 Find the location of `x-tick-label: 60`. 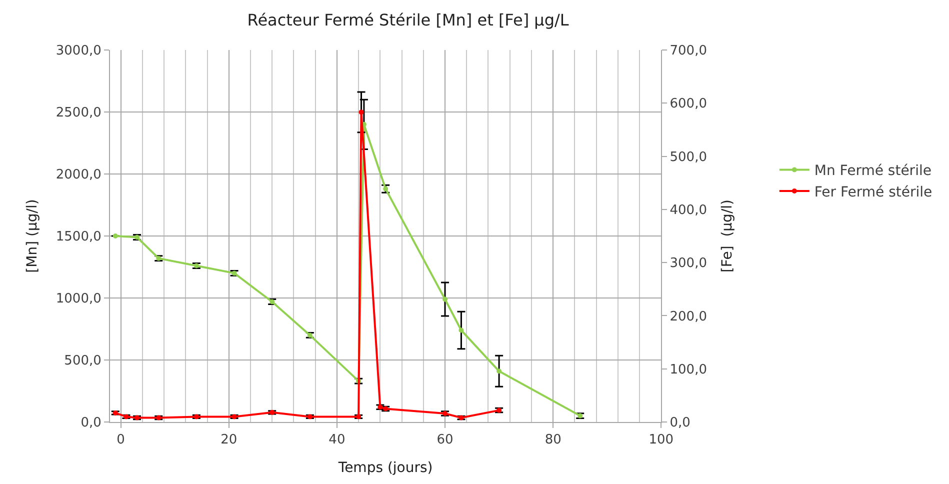

x-tick-label: 60 is located at coordinates (445, 440).